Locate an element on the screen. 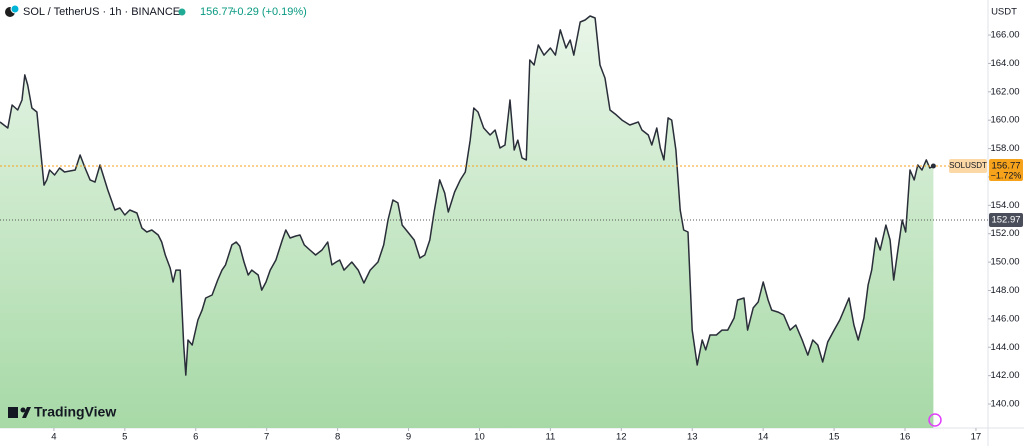  y-tick-label: 150.00 is located at coordinates (1004, 262).